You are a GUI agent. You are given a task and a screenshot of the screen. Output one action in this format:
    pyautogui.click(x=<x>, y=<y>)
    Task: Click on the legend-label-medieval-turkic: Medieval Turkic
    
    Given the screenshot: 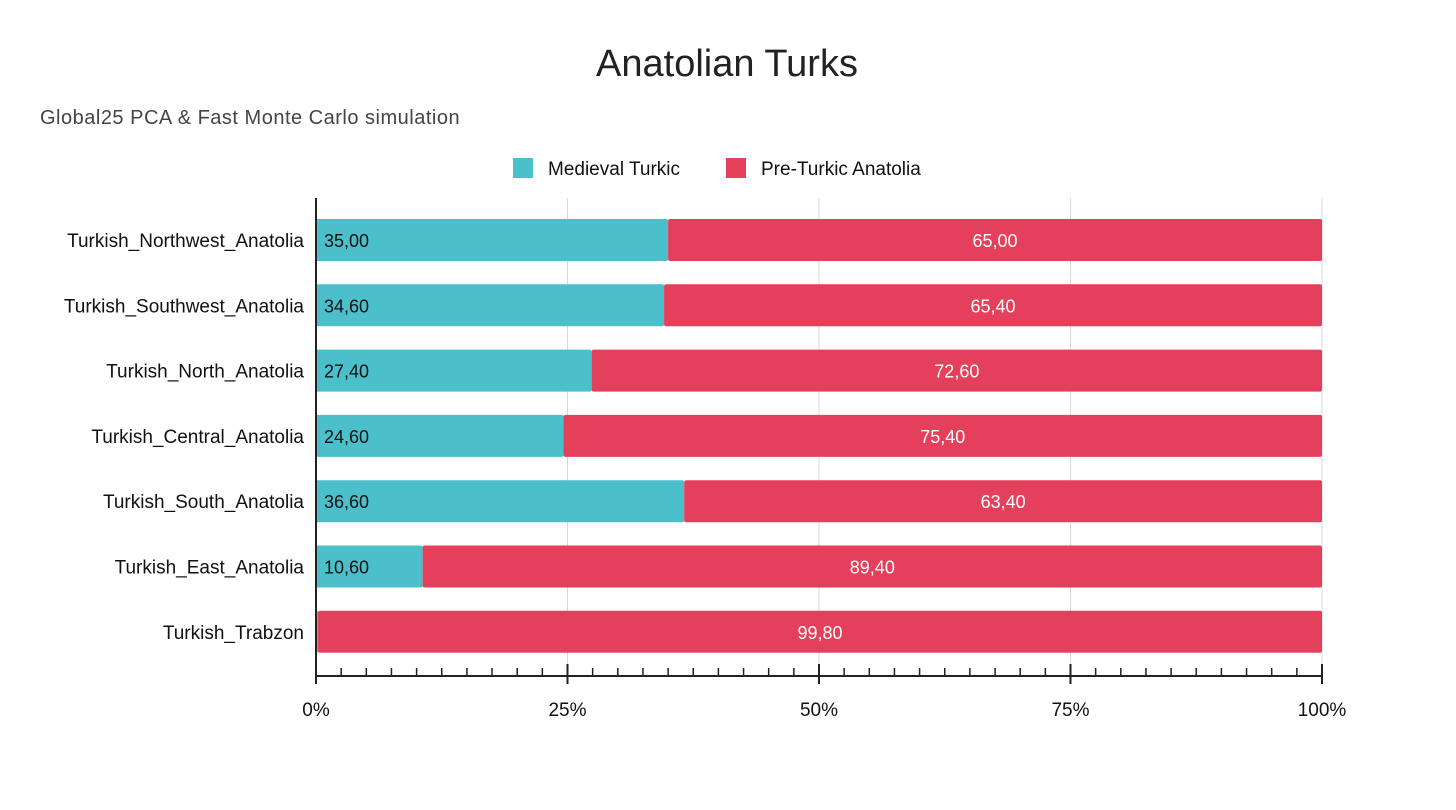 What is the action you would take?
    pyautogui.click(x=614, y=169)
    